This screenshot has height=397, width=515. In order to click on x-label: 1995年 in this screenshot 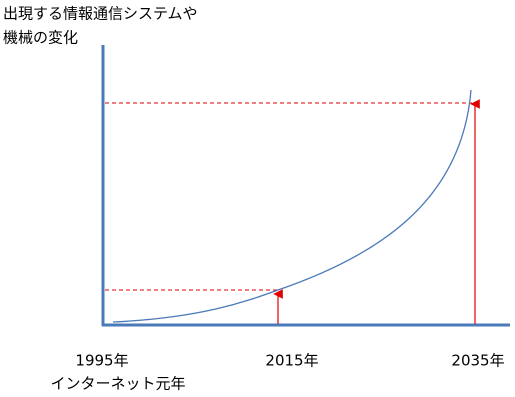, I will do `click(101, 361)`.